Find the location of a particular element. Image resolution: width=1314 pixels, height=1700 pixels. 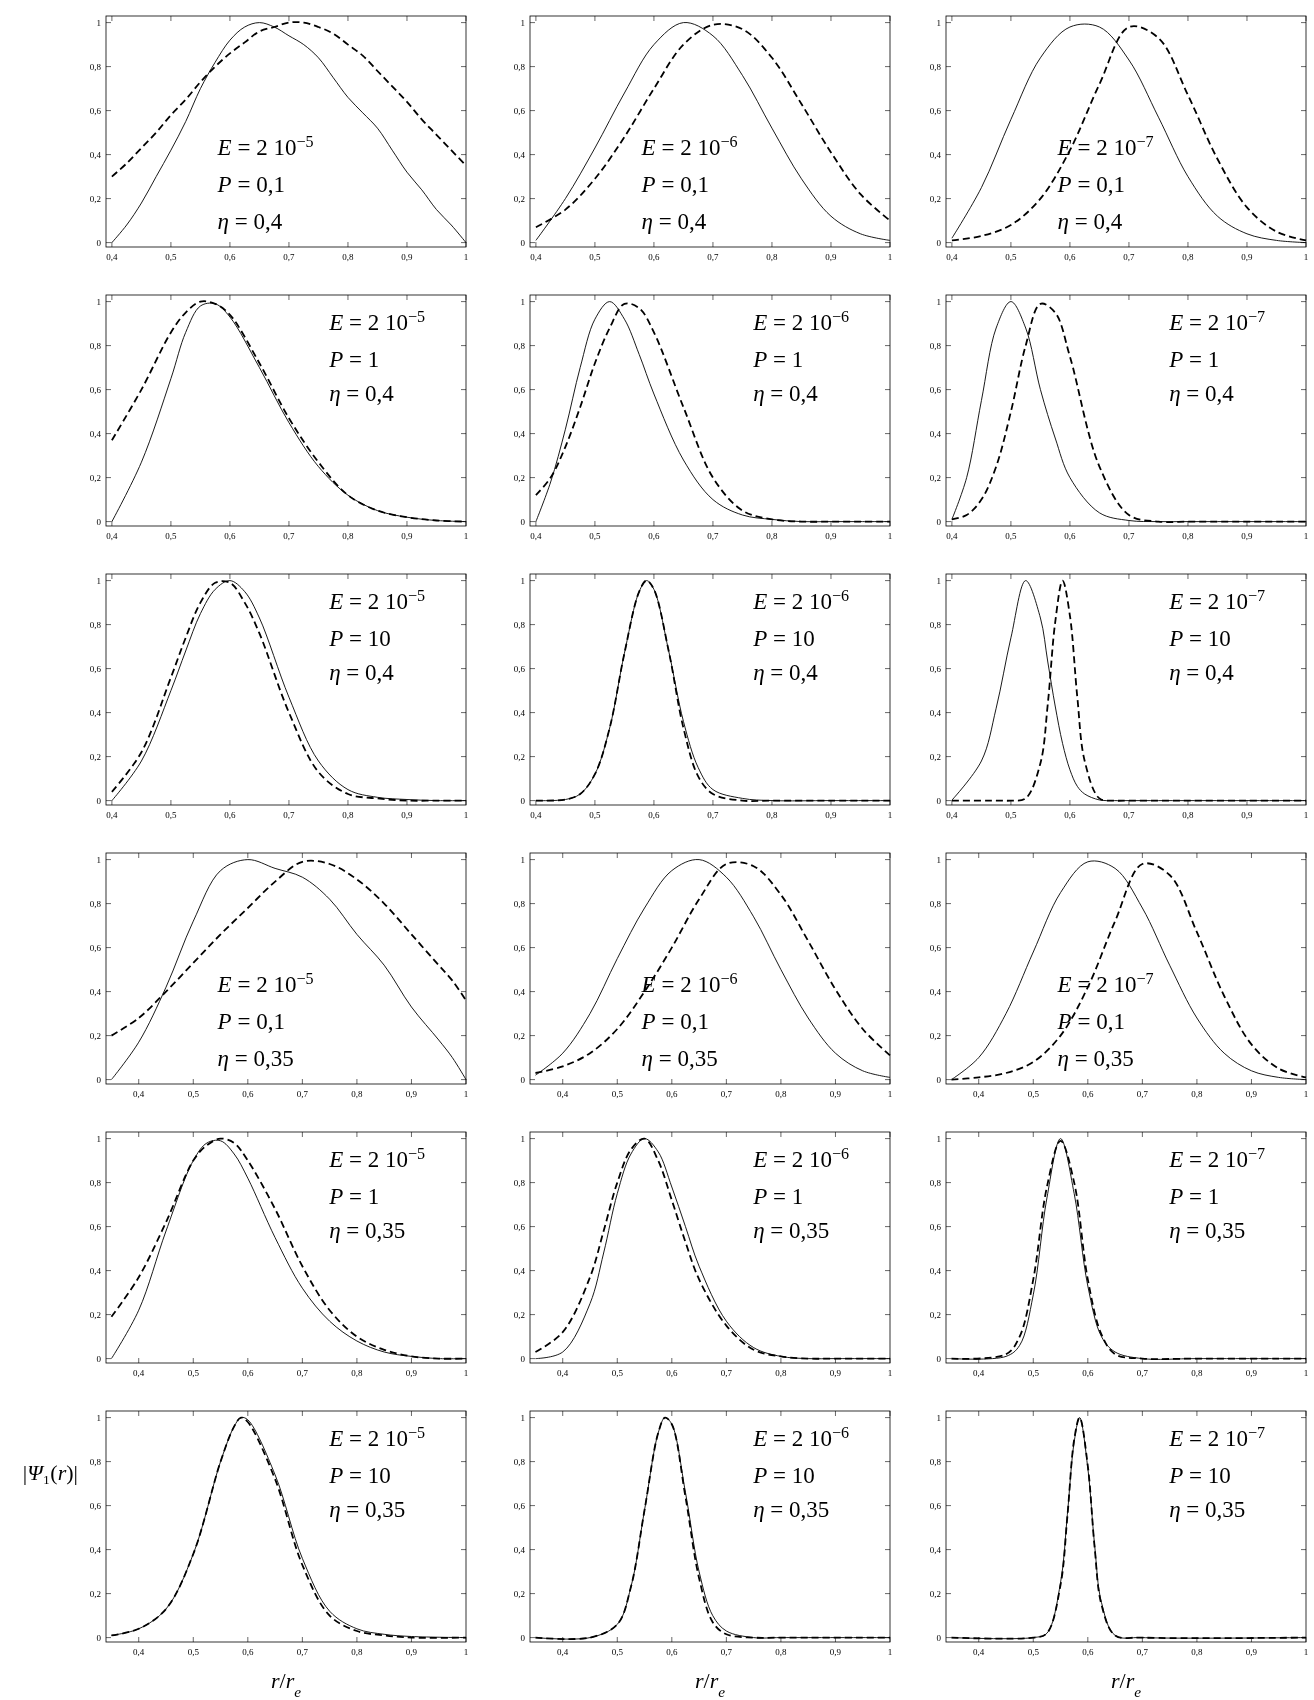

annotation: P = 0,1 is located at coordinates (1090, 184).